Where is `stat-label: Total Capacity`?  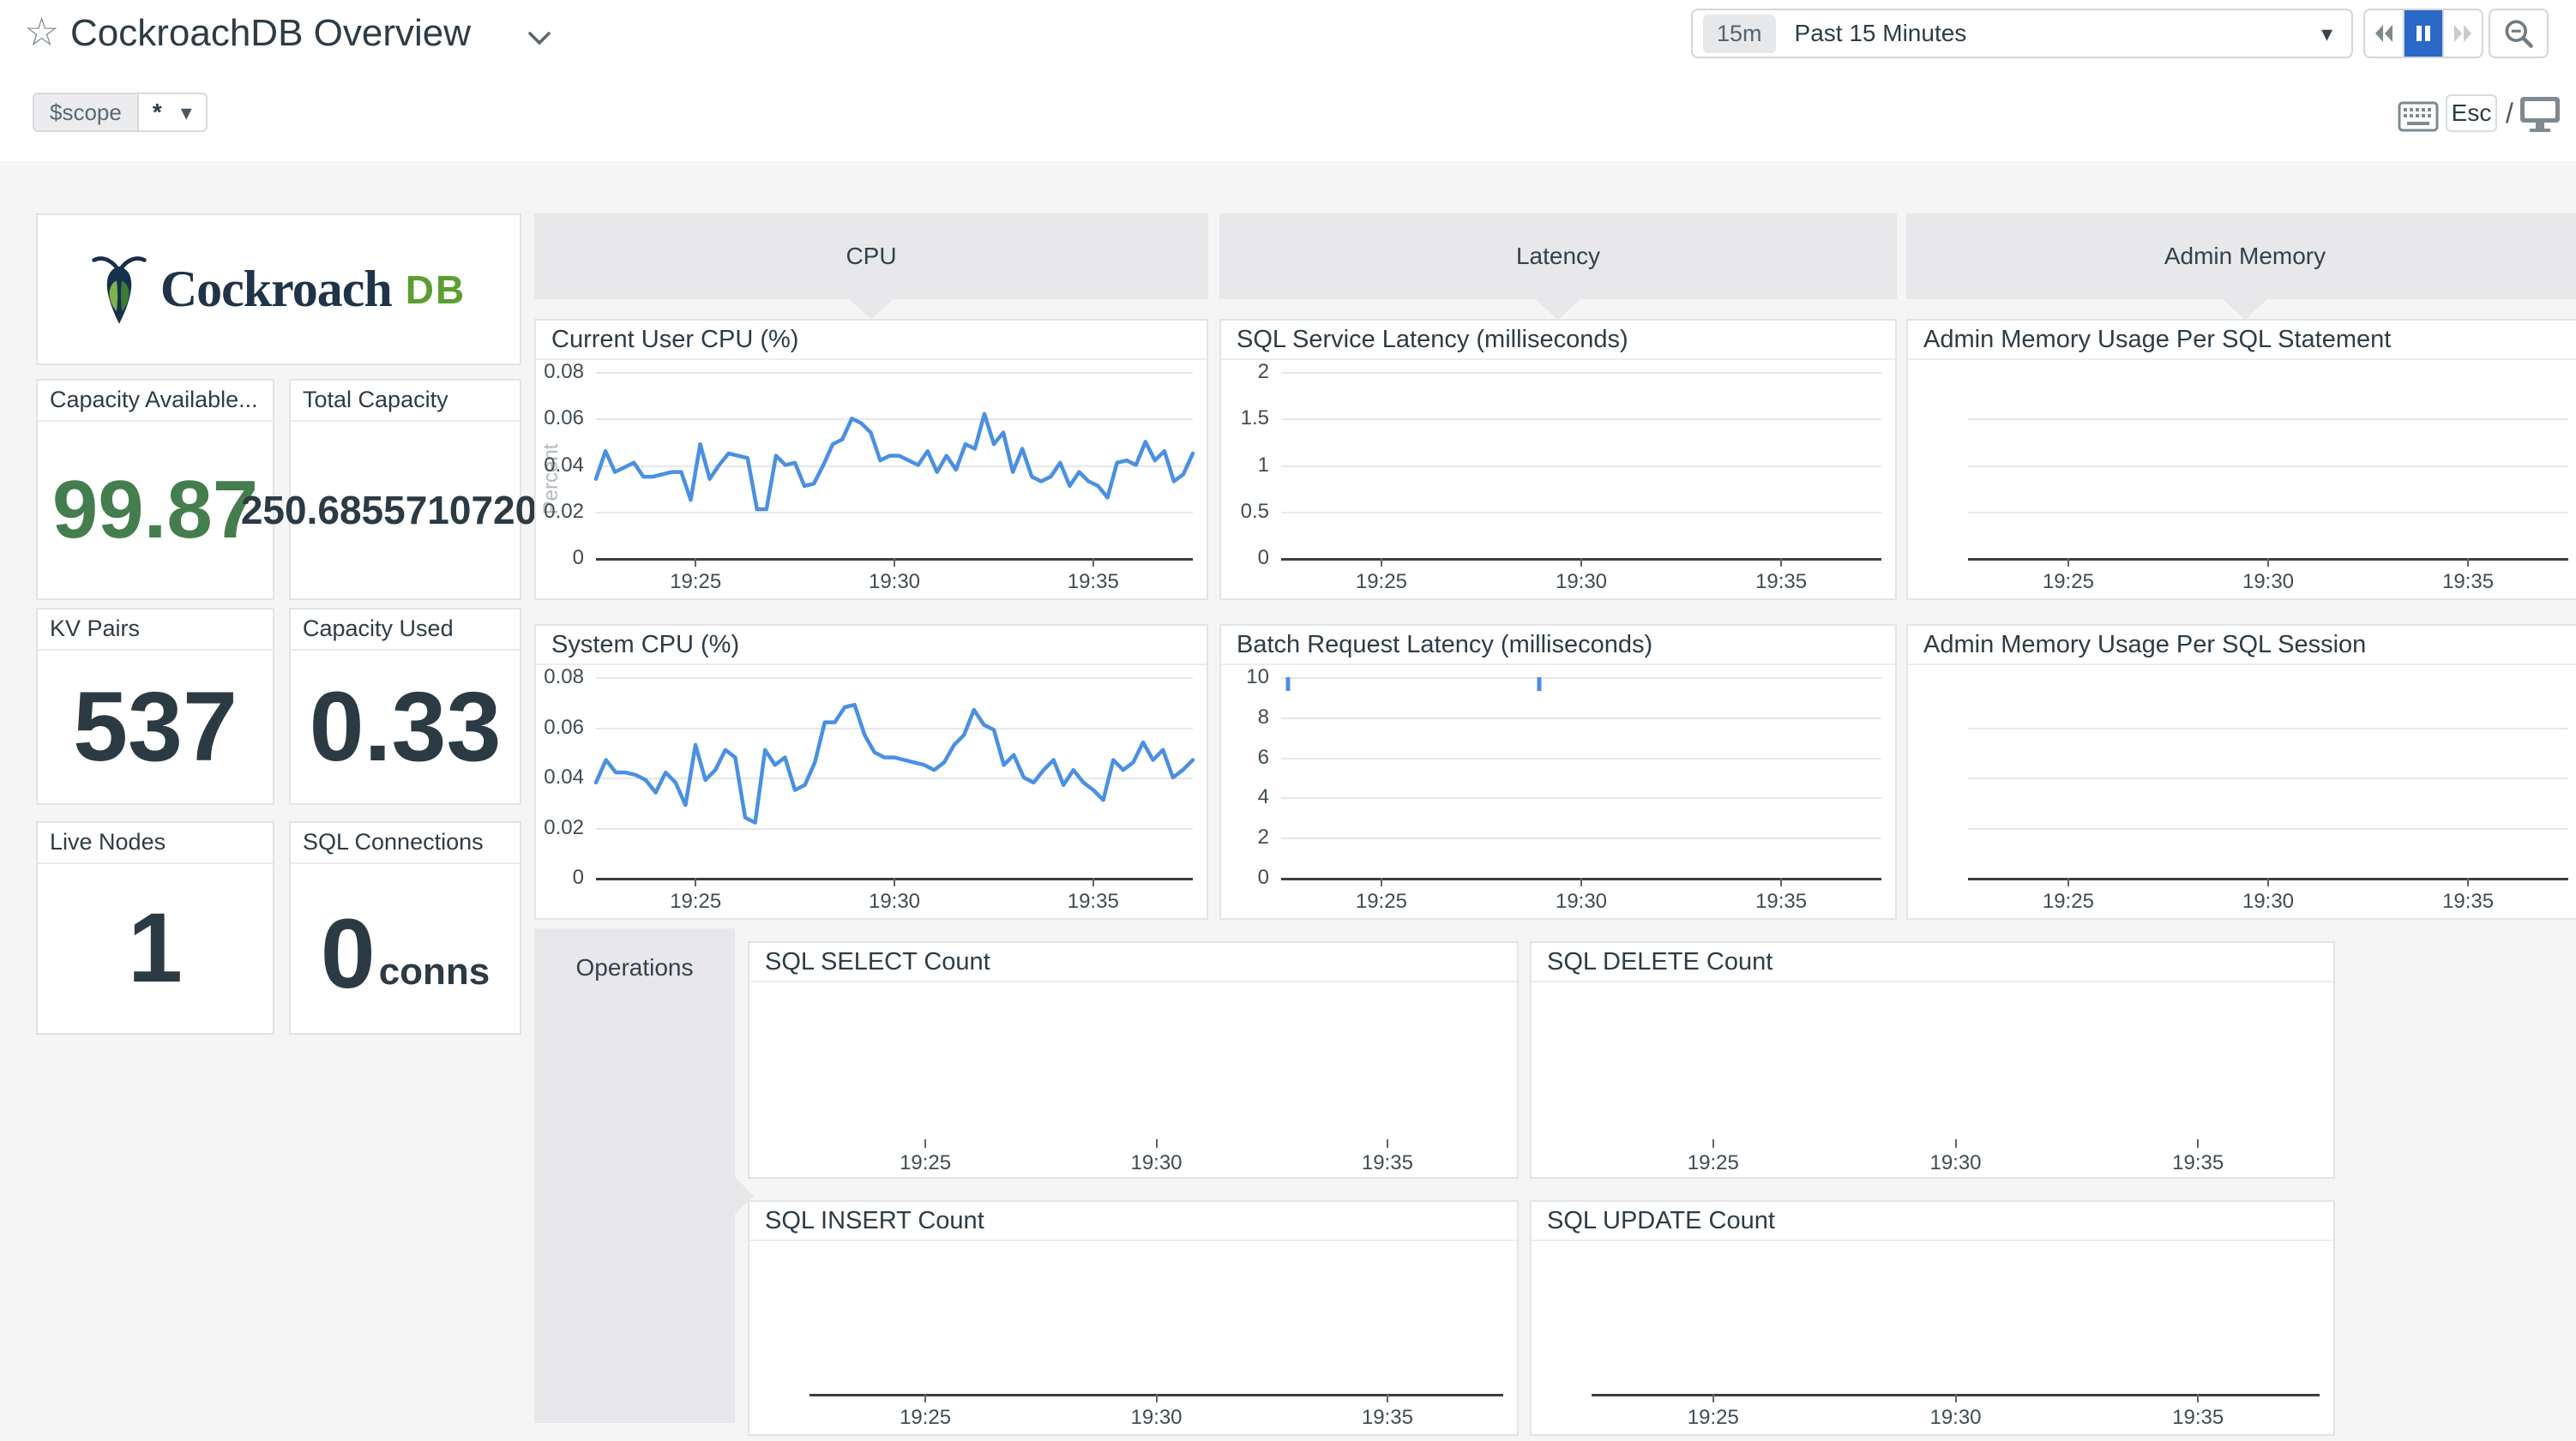 stat-label: Total Capacity is located at coordinates (405, 401).